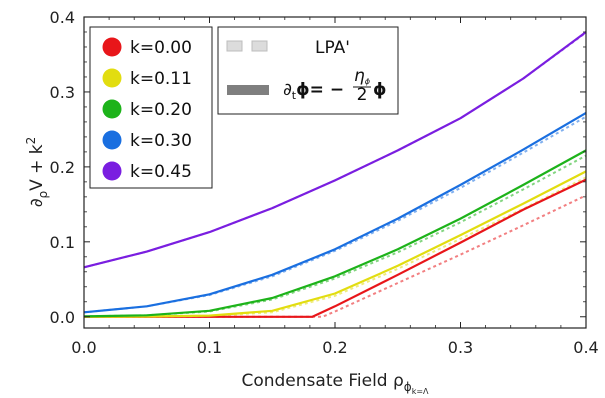  Describe the element at coordinates (335, 383) in the screenshot. I see `x-axis-title: Condensate Field ρϕk=Λ` at that location.